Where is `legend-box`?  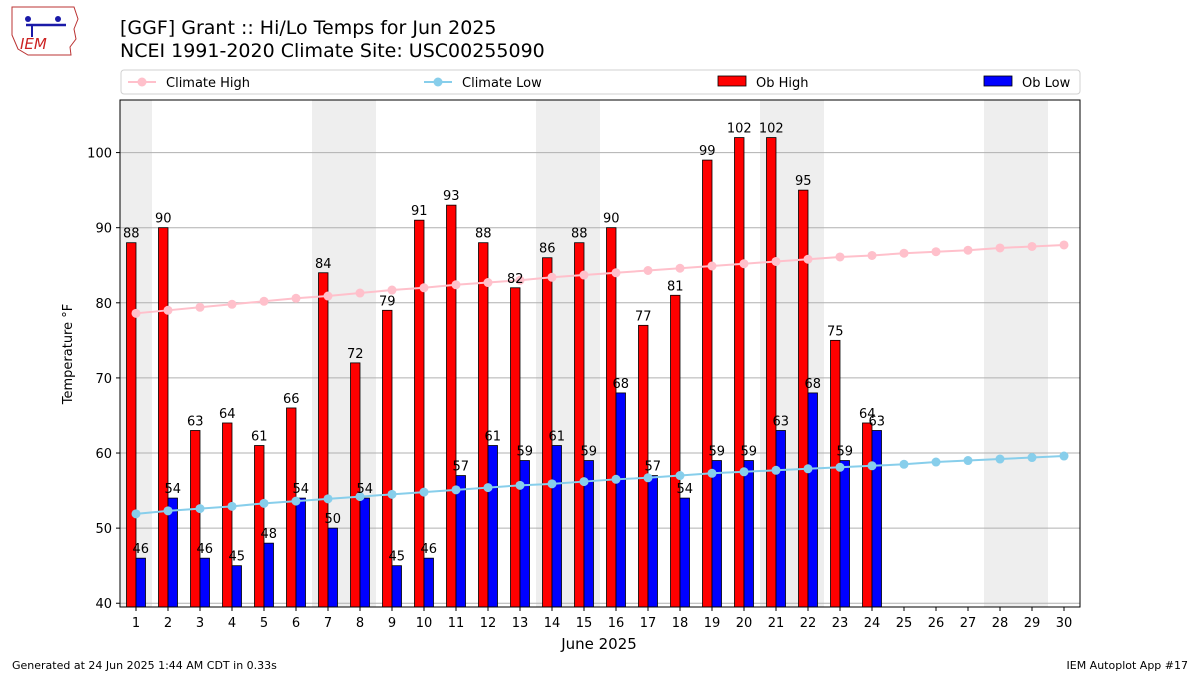
legend-box is located at coordinates (600, 82).